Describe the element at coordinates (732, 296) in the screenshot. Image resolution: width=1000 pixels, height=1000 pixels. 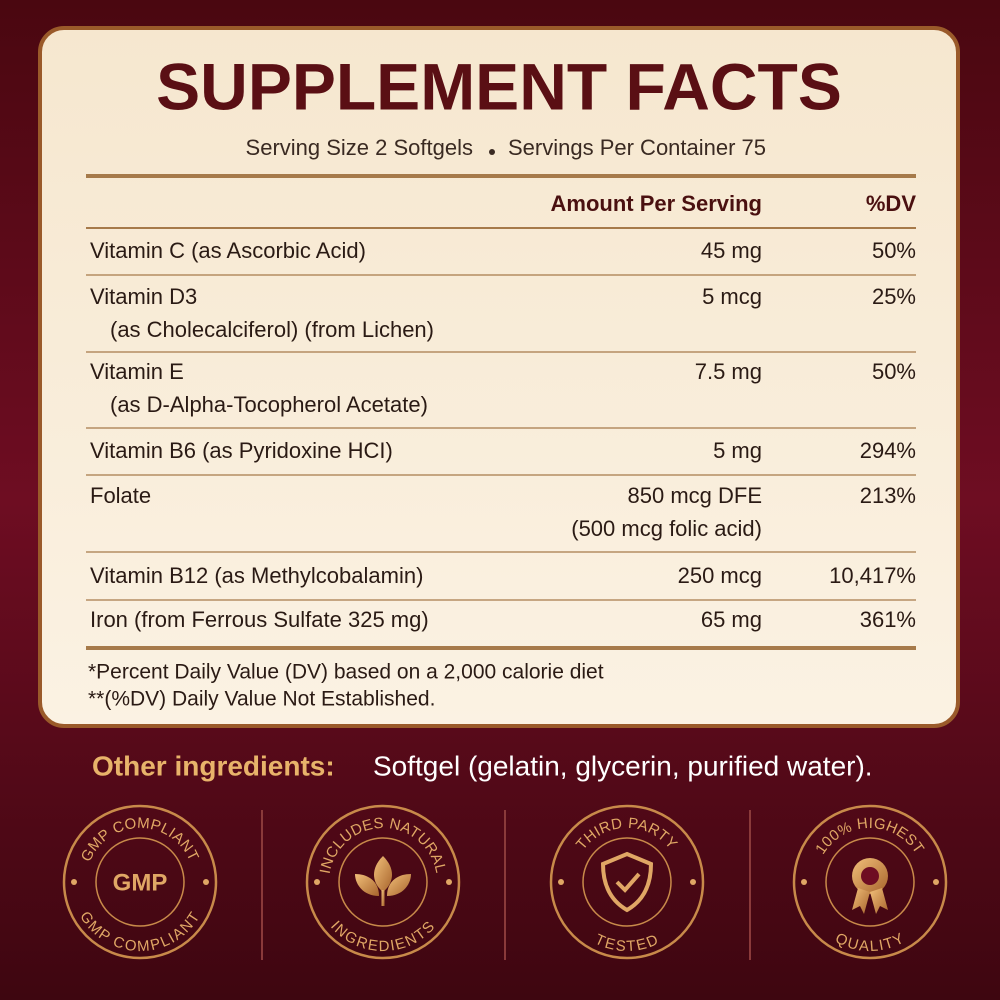
I see `amount: 5 mcg` at that location.